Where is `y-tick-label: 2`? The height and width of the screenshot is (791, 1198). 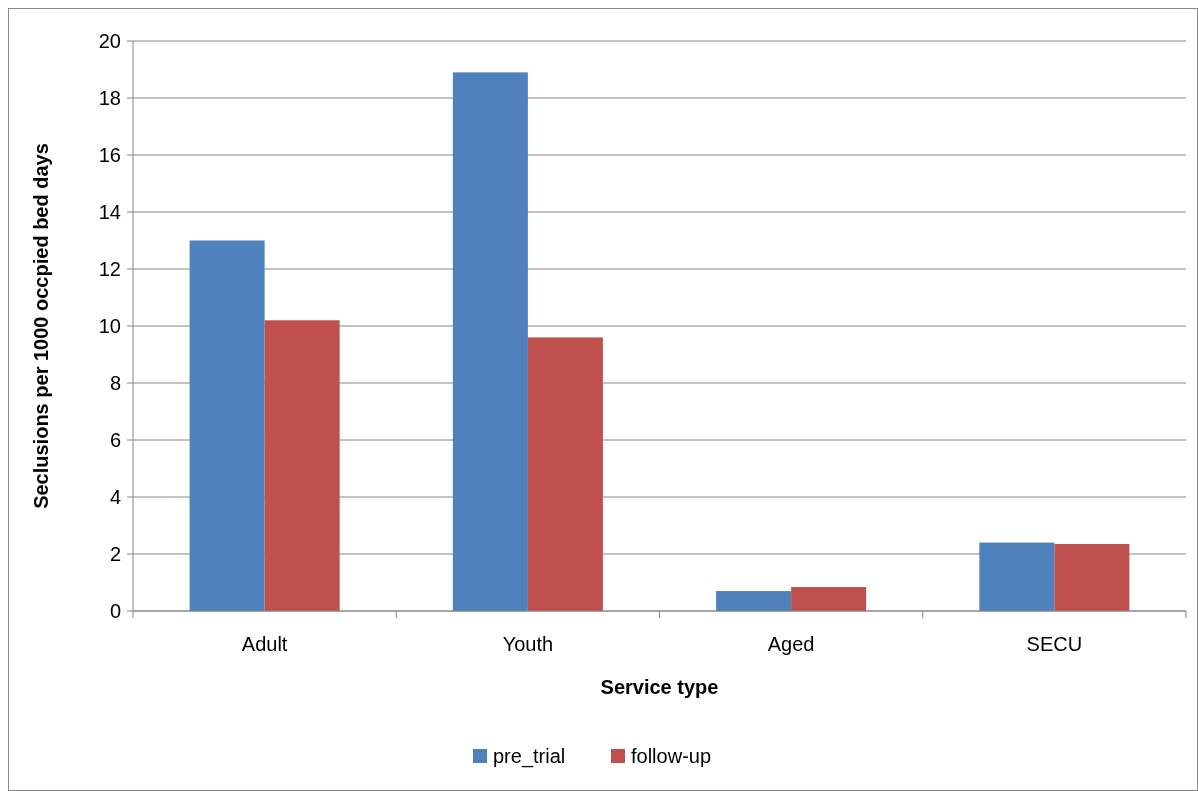
y-tick-label: 2 is located at coordinates (115, 554).